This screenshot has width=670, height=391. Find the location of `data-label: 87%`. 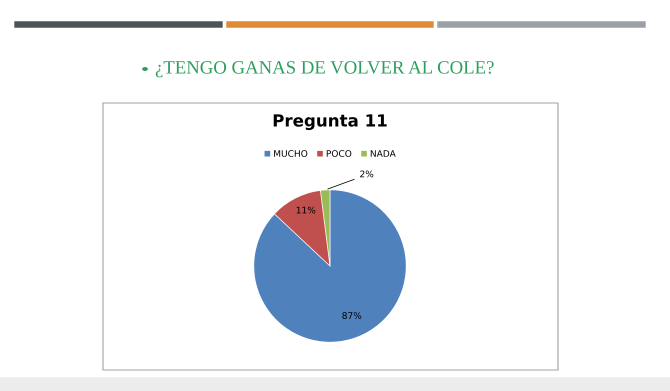

data-label: 87% is located at coordinates (352, 315).